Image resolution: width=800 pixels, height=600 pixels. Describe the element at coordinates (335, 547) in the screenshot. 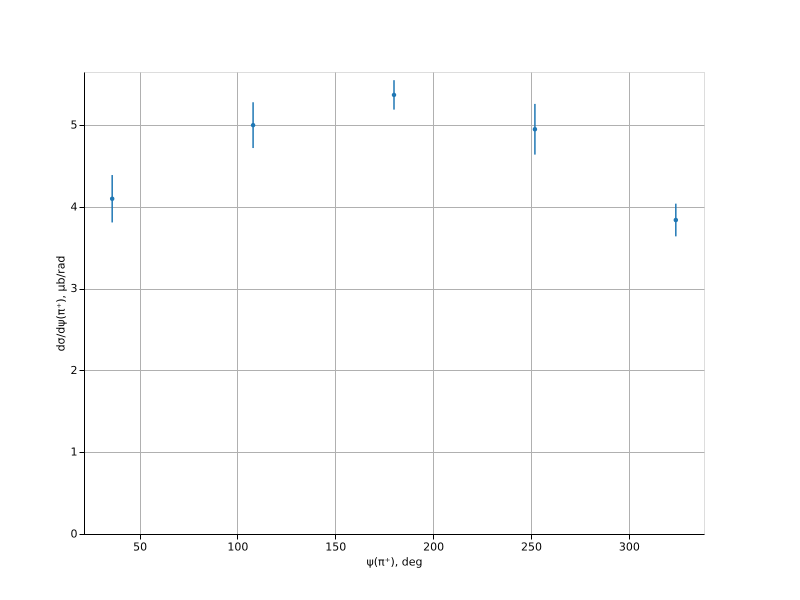

I see `x-tick-label: 150` at that location.